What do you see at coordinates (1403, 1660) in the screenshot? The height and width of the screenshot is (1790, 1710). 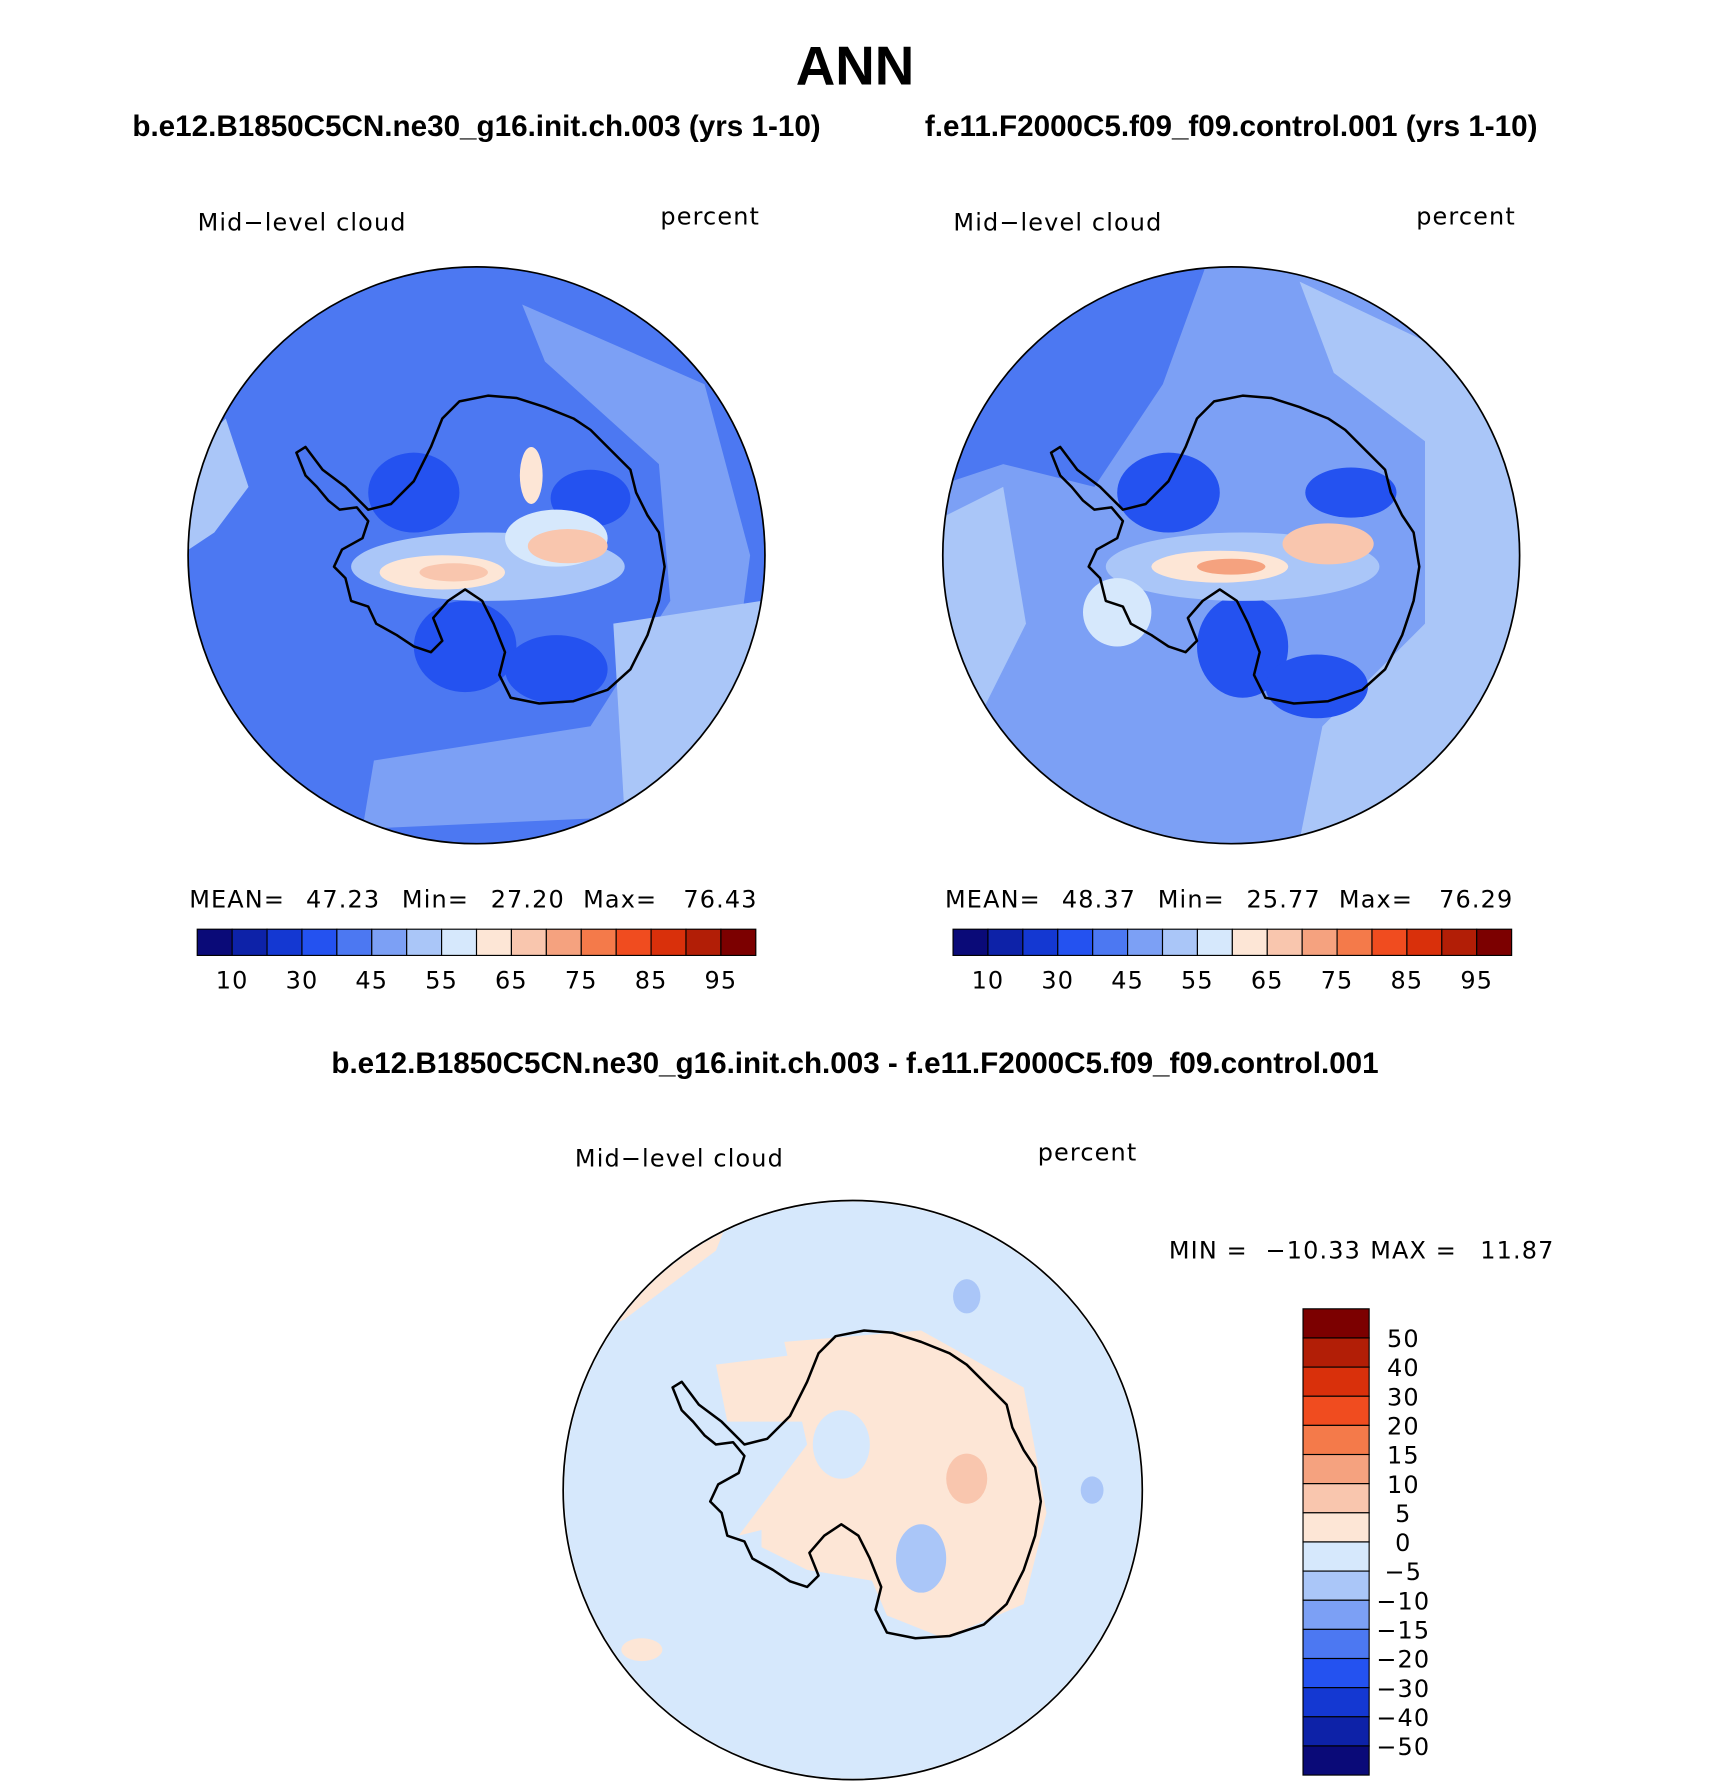 I see `colorbar-label: −20` at bounding box center [1403, 1660].